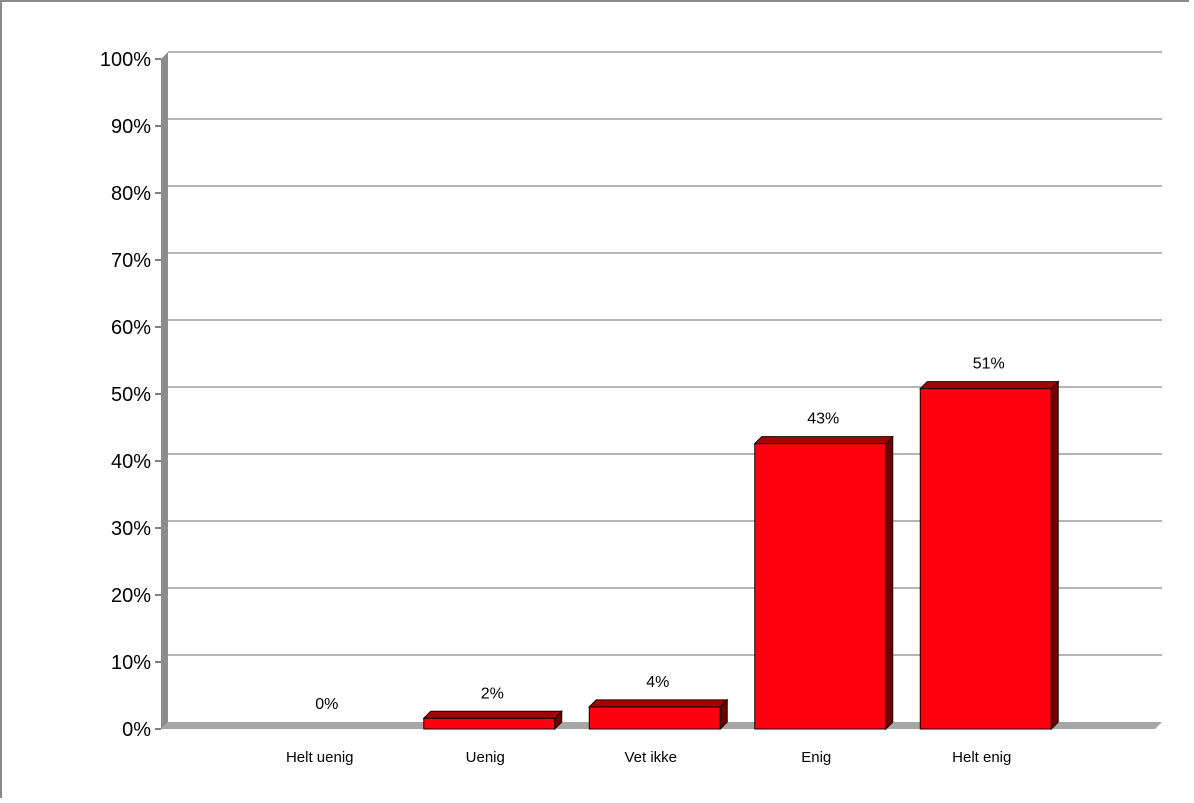 This screenshot has height=803, width=1194. What do you see at coordinates (131, 462) in the screenshot?
I see `y-tick-label: 40%` at bounding box center [131, 462].